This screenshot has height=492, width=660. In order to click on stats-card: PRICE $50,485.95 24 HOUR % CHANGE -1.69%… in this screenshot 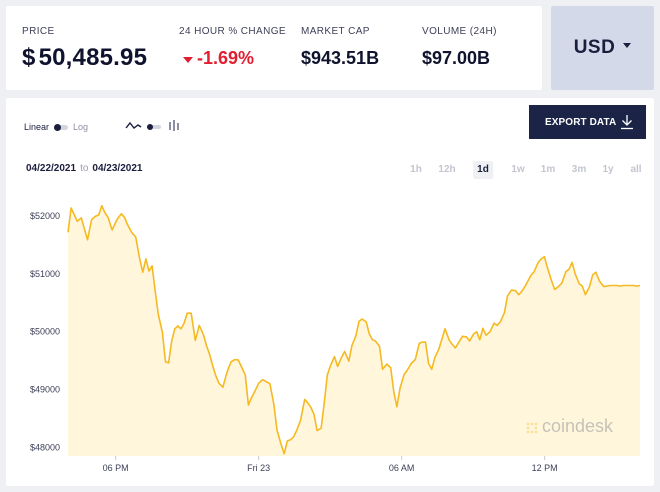, I will do `click(274, 48)`.